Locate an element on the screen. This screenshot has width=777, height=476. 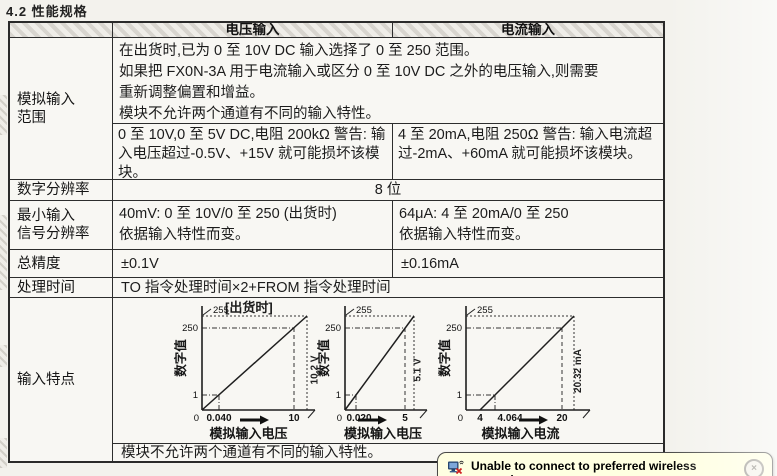
digital-resolution-value: 8 位 is located at coordinates (388, 190).